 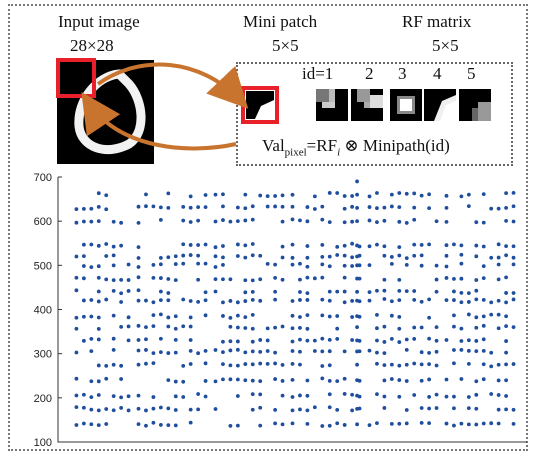 I want to click on arrow-back-to-image, so click(x=159, y=121).